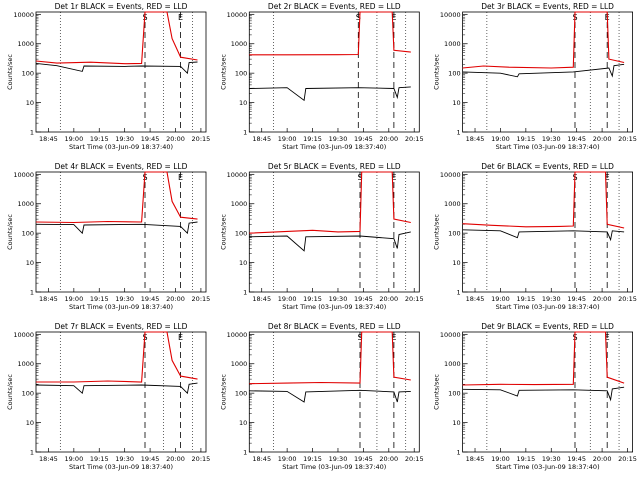 The image size is (640, 480). Describe the element at coordinates (121, 166) in the screenshot. I see `chart-title: Det 4r BLACK = Events, RED = LLD` at that location.